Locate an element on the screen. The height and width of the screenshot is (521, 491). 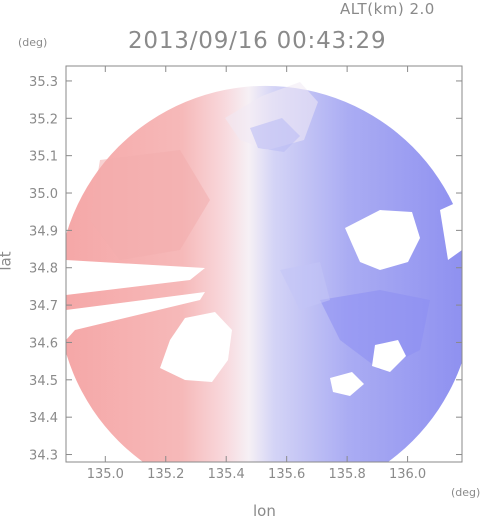
x-axis-unit: (deg) is located at coordinates (466, 492).